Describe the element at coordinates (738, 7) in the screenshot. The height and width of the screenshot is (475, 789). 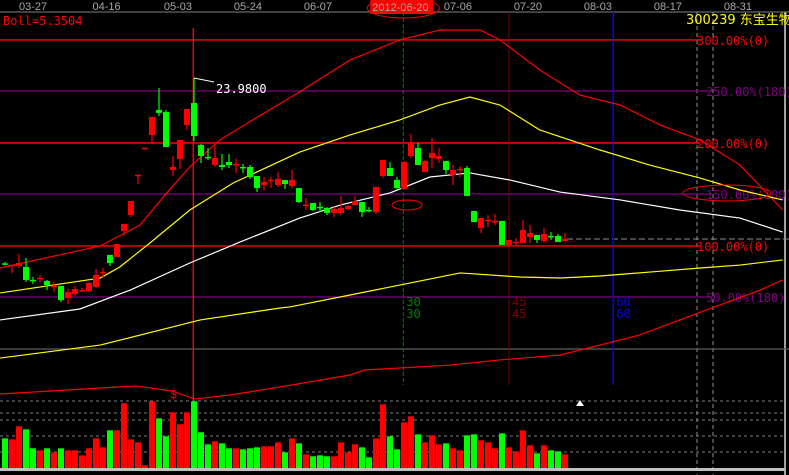
I see `time-axis-tick: 08-31` at that location.